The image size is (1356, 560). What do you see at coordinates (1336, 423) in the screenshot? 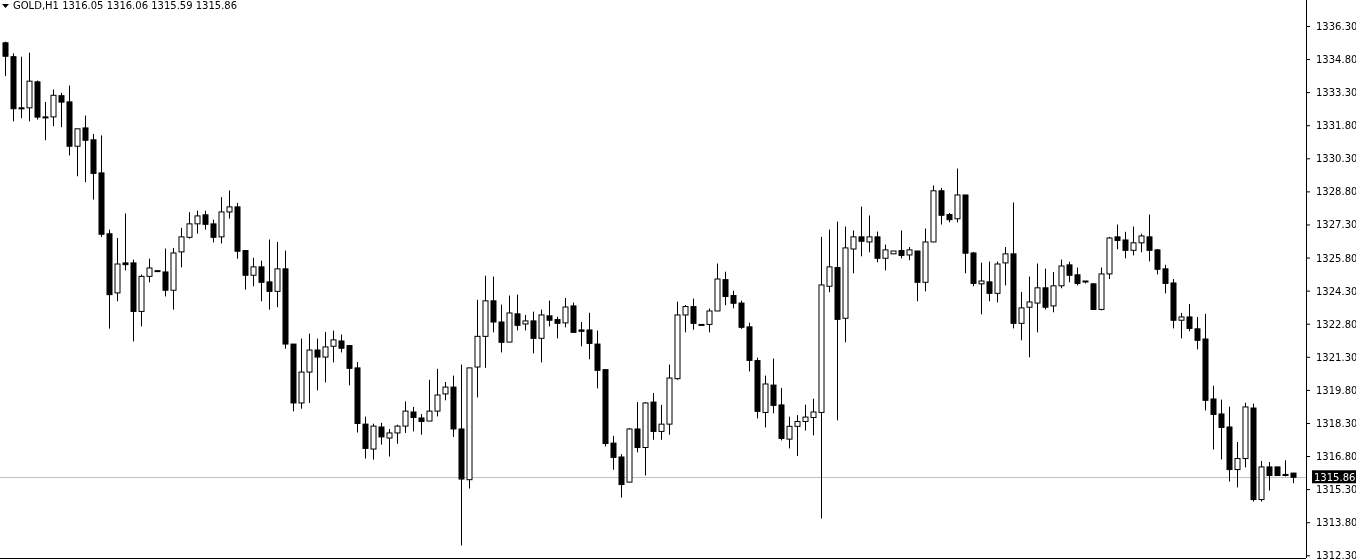
I see `y-tick-label: 1318.30` at bounding box center [1336, 423].